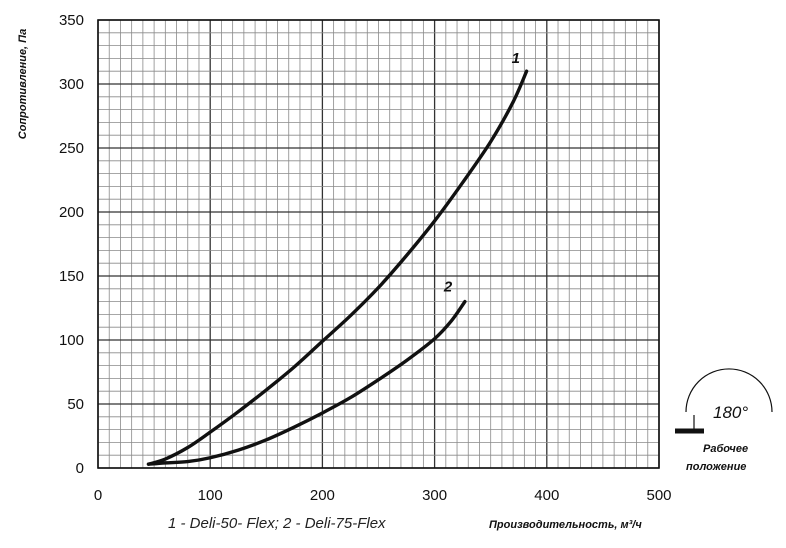  Describe the element at coordinates (434, 495) in the screenshot. I see `x-tick-label: 300` at that location.